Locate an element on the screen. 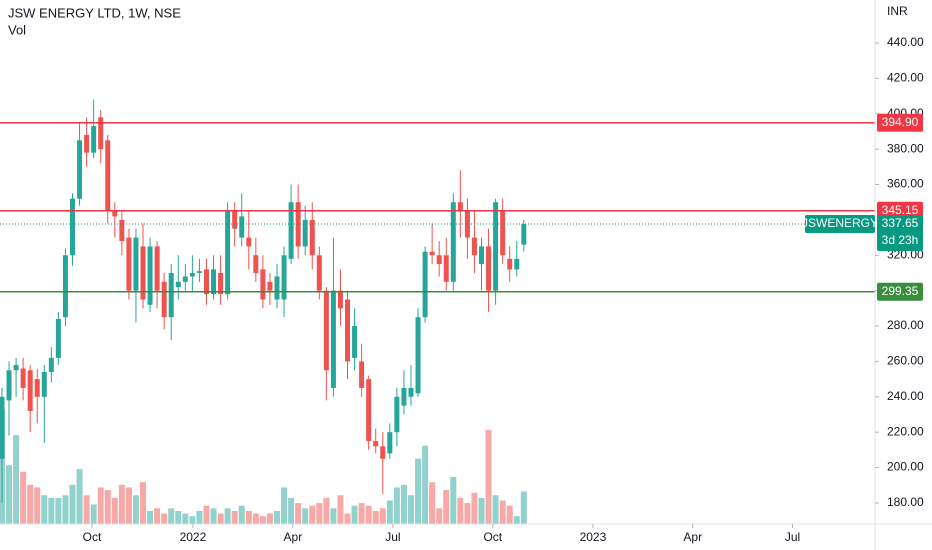 This screenshot has width=932, height=550. y-tick-label: 200.00 is located at coordinates (905, 467).